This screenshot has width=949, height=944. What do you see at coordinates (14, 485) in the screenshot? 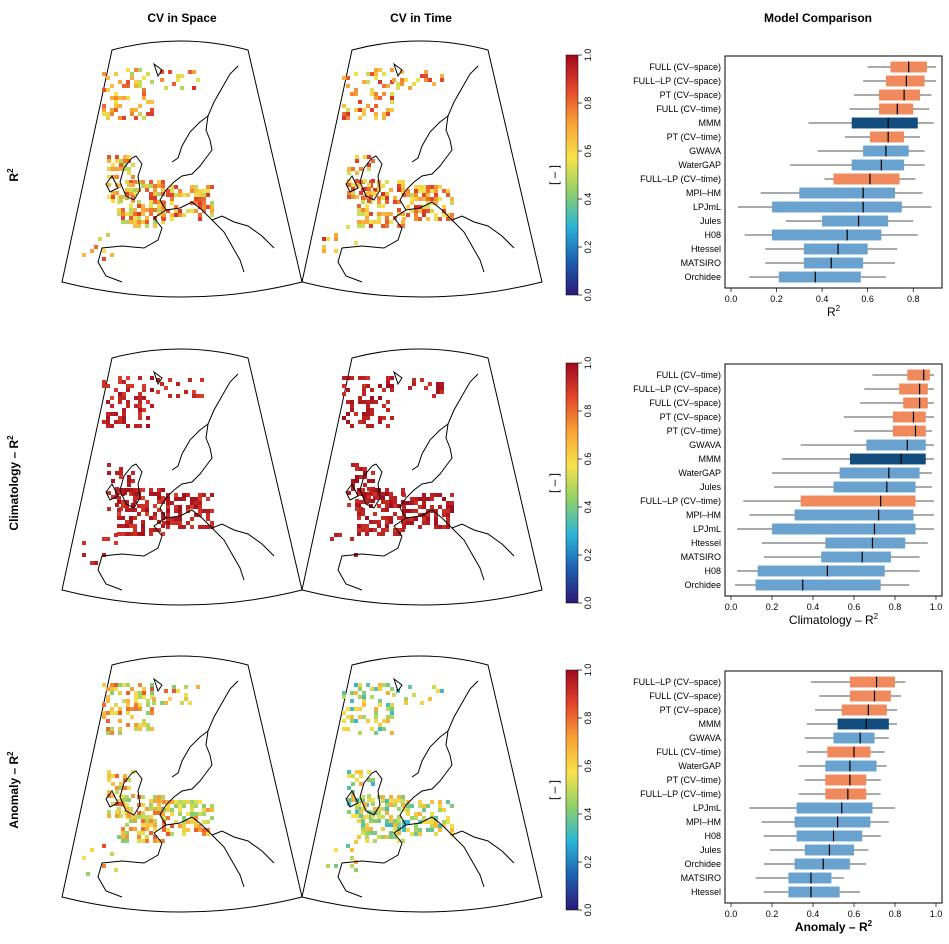
I see `row-label-text: Climatology – R` at bounding box center [14, 485].